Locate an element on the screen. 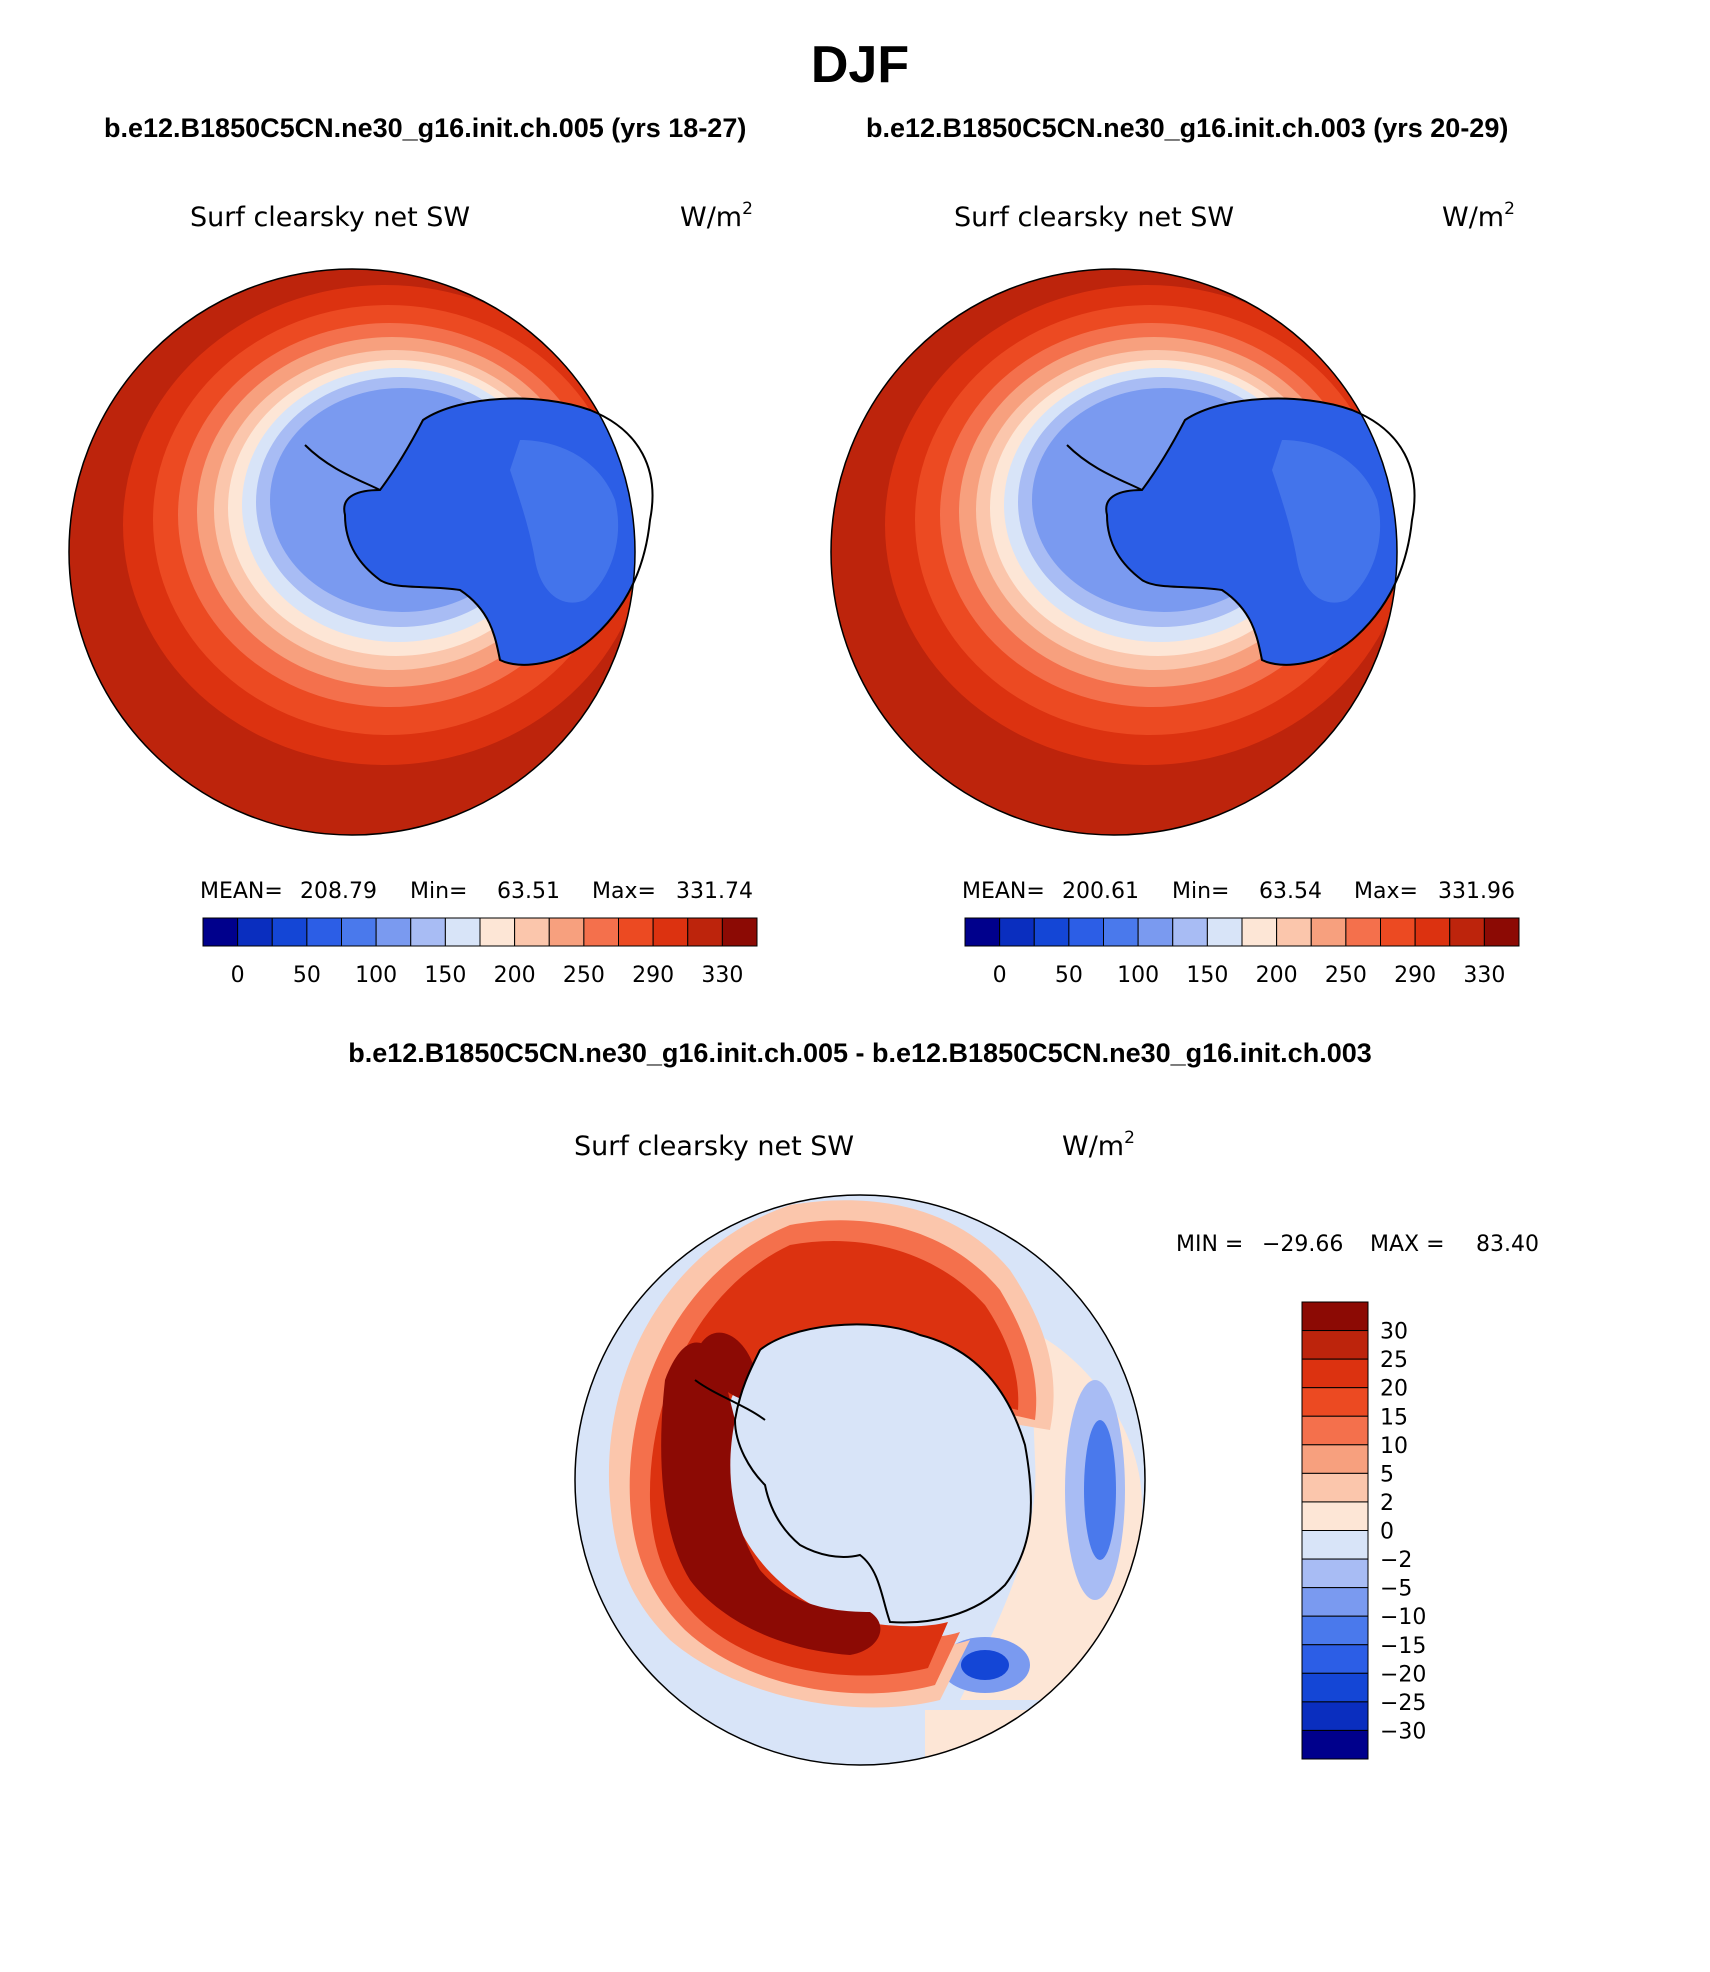 The width and height of the screenshot is (1710, 1972). panel-left-colorbar-tick-label: 330 is located at coordinates (722, 975).